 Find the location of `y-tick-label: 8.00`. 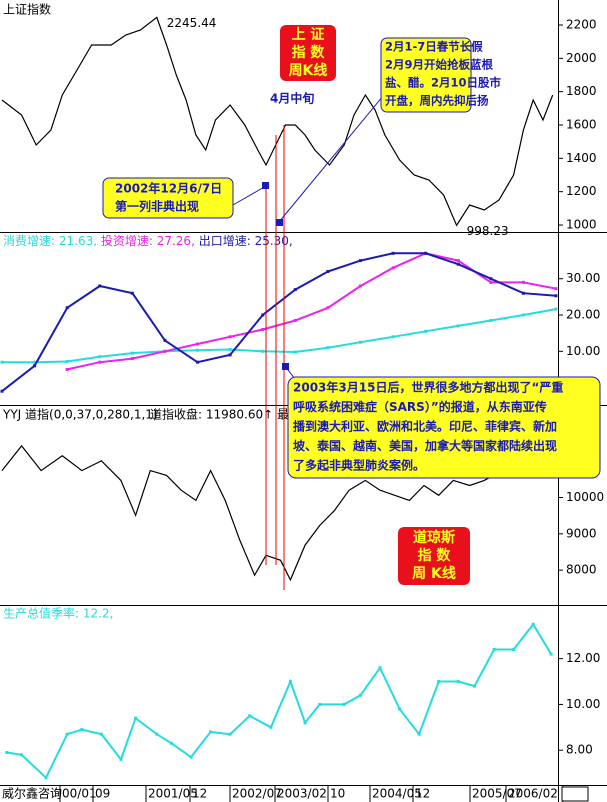

y-tick-label: 8.00 is located at coordinates (579, 750).